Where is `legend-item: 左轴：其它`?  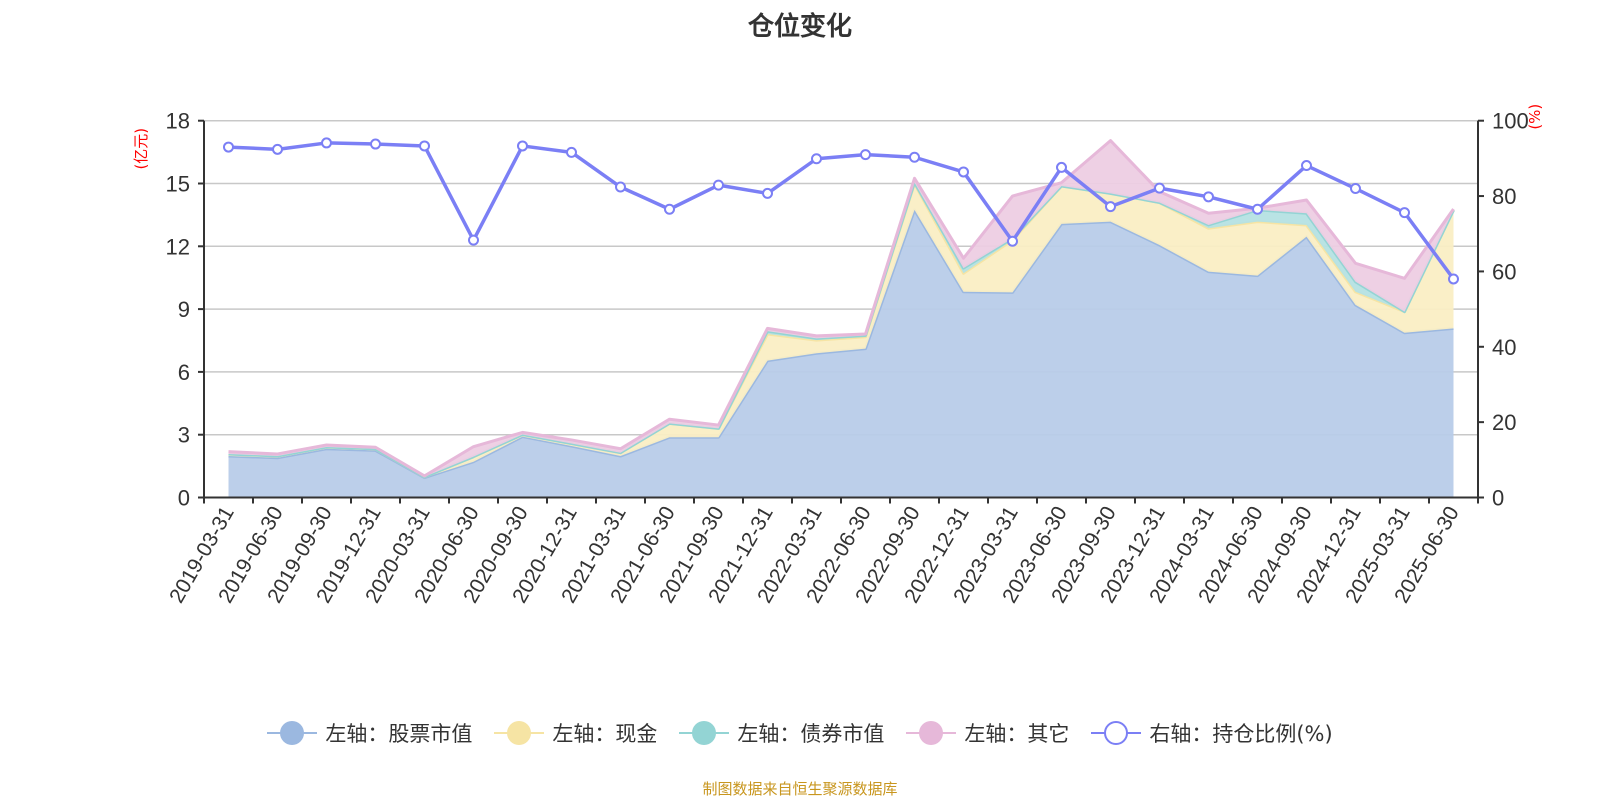 legend-item: 左轴：其它 is located at coordinates (987, 733).